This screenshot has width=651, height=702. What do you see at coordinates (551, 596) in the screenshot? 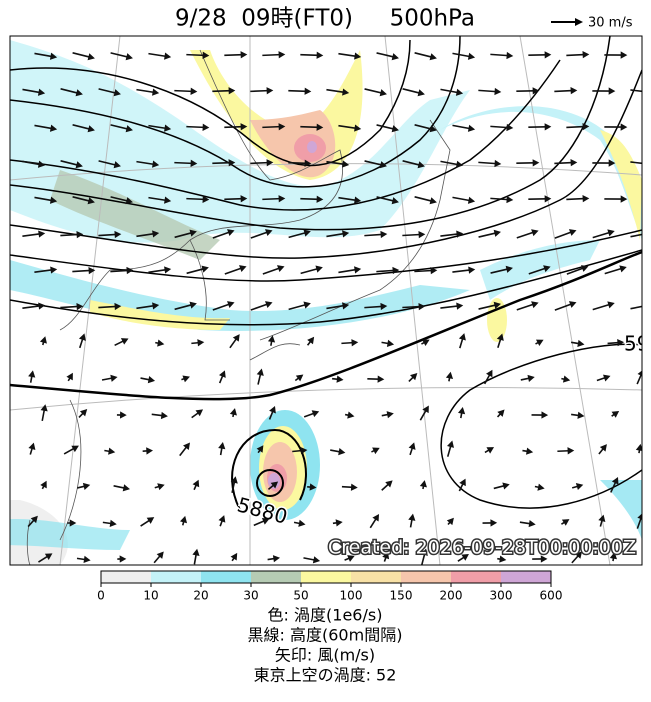
I see `colorbar-tick-label: 600` at bounding box center [551, 596].